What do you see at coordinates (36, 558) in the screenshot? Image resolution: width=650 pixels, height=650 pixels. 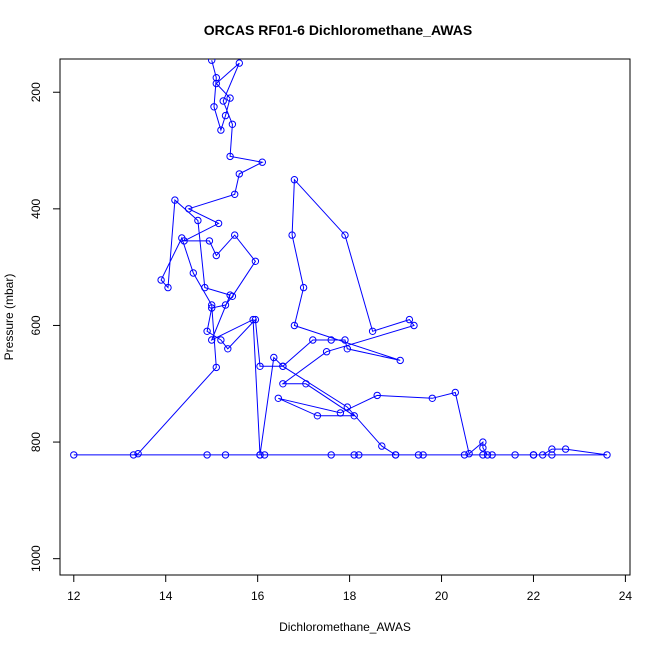 I see `y-tick-label: 1000` at bounding box center [36, 558].